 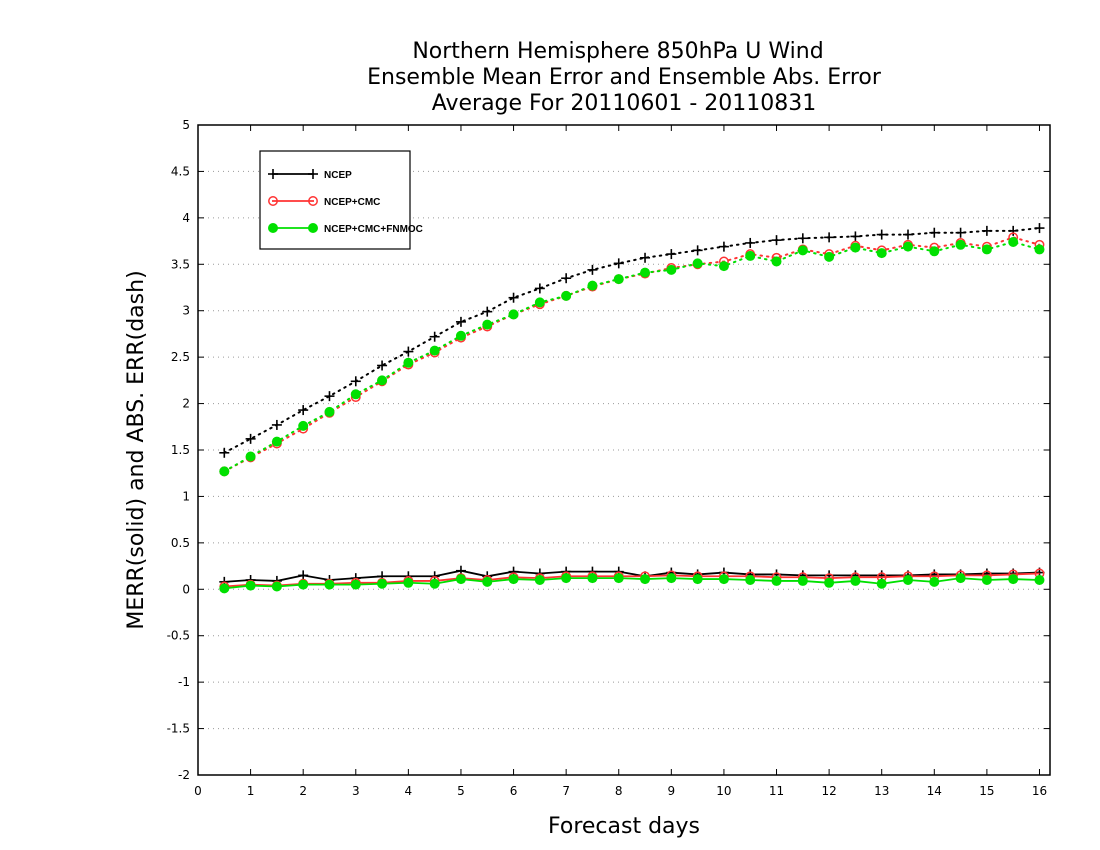 What do you see at coordinates (356, 791) in the screenshot?
I see `x-tick-label: 3` at bounding box center [356, 791].